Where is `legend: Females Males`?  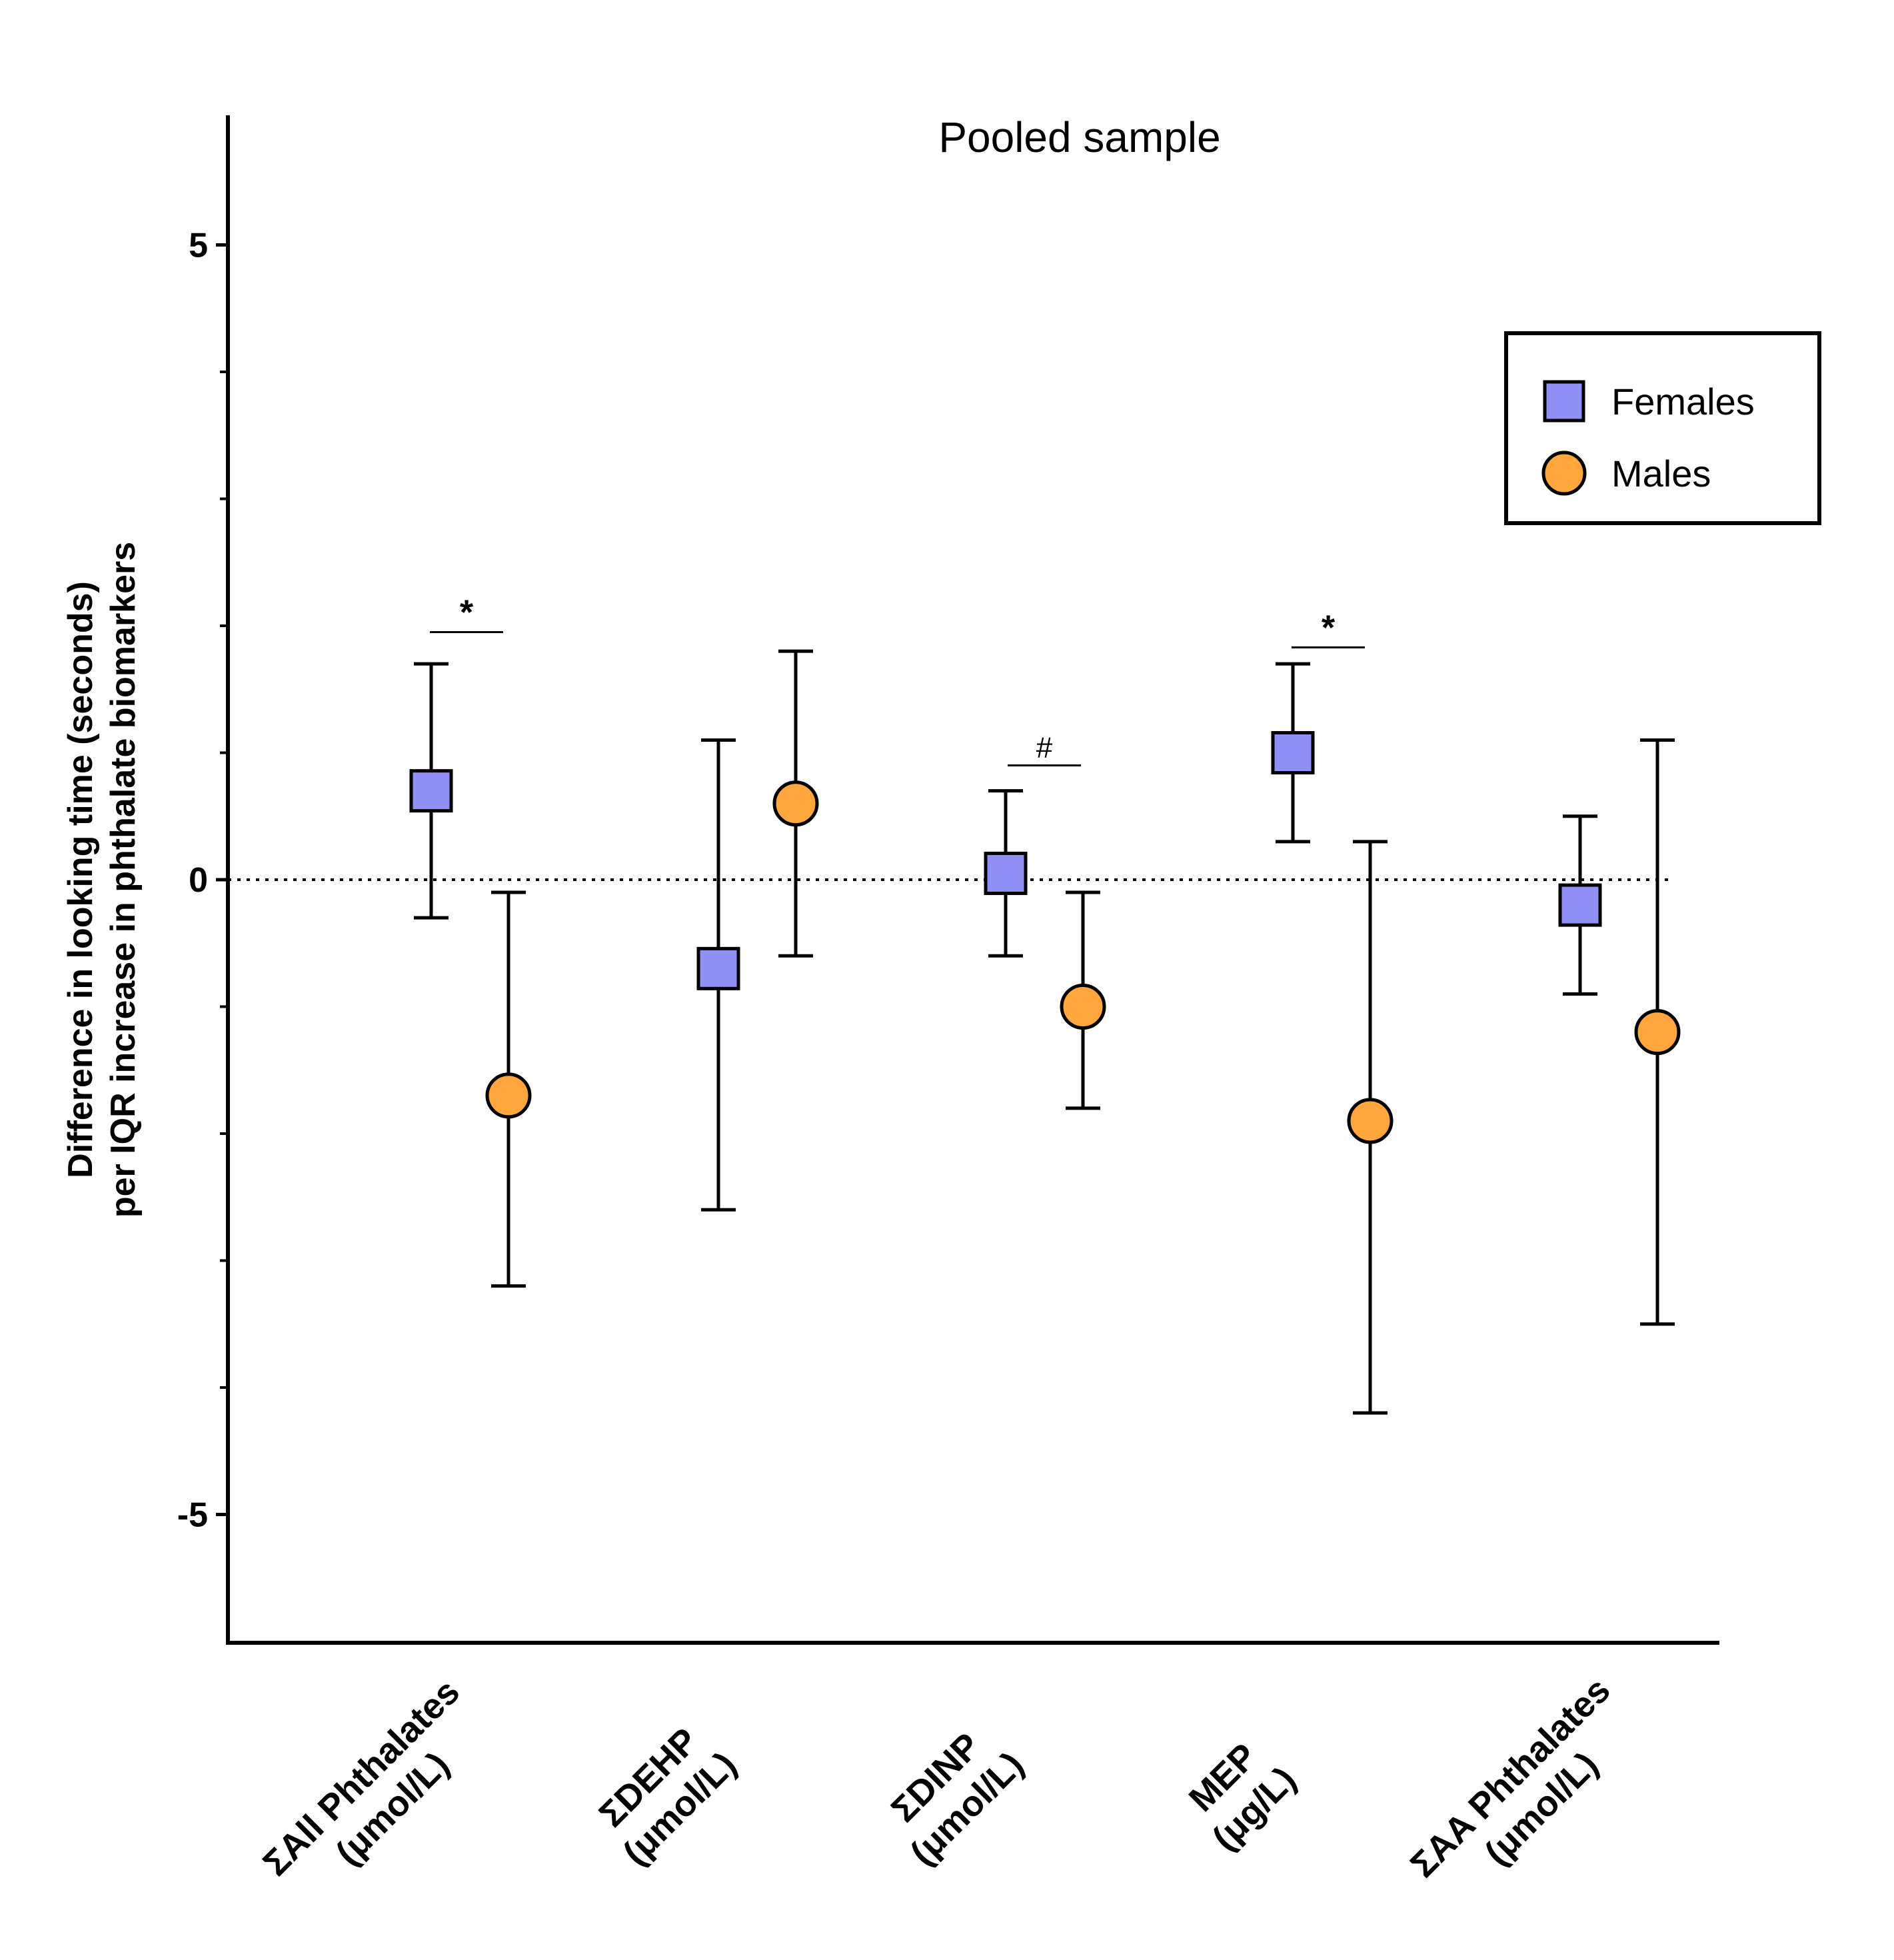
legend: Females Males is located at coordinates (1662, 428).